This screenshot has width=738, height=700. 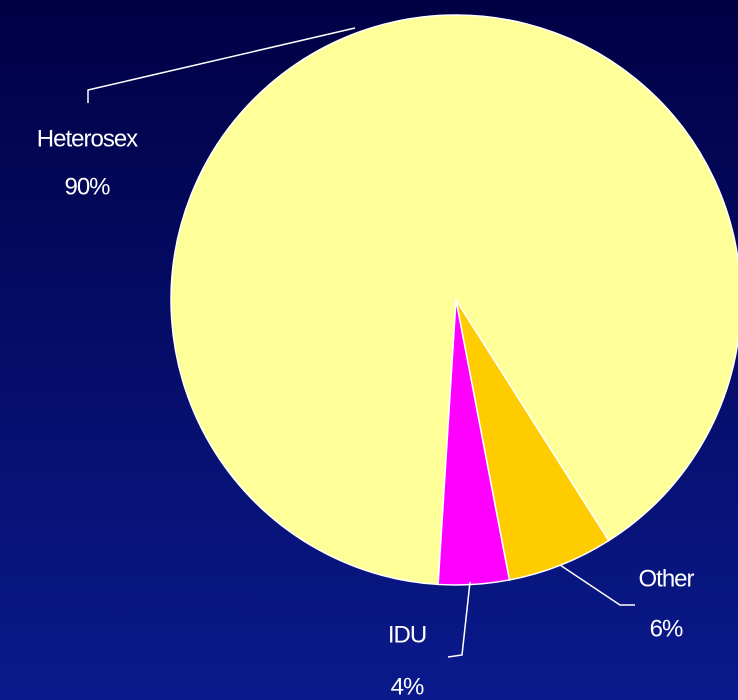 I want to click on slice-label: Other, so click(x=666, y=578).